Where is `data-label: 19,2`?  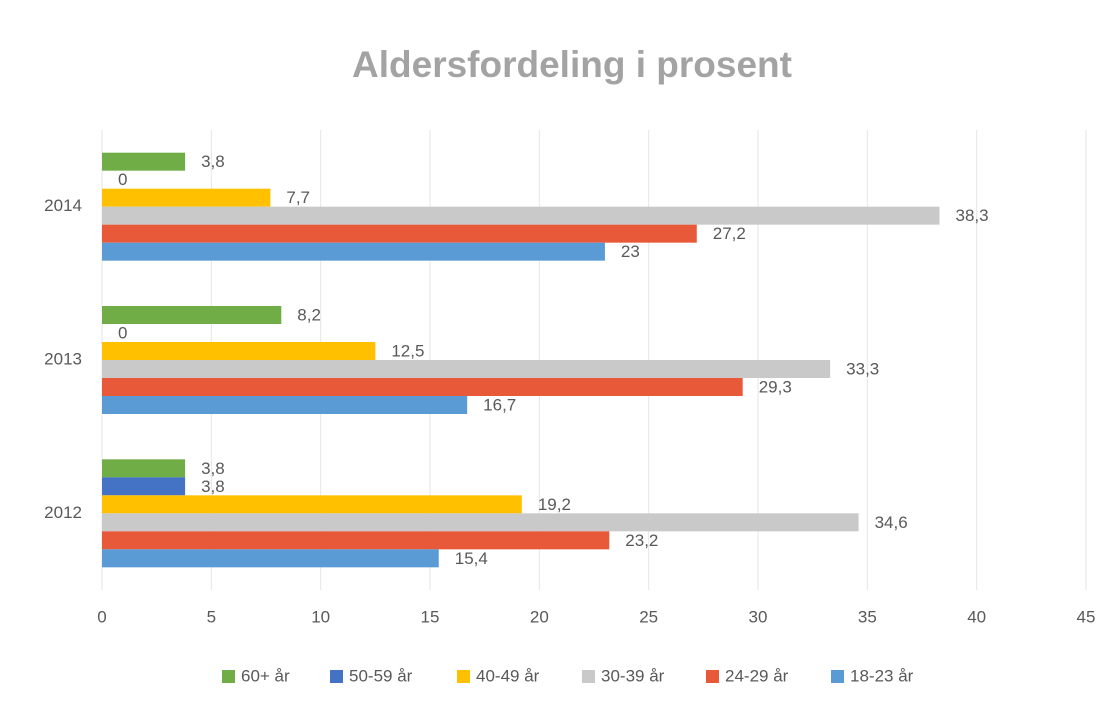 data-label: 19,2 is located at coordinates (554, 504).